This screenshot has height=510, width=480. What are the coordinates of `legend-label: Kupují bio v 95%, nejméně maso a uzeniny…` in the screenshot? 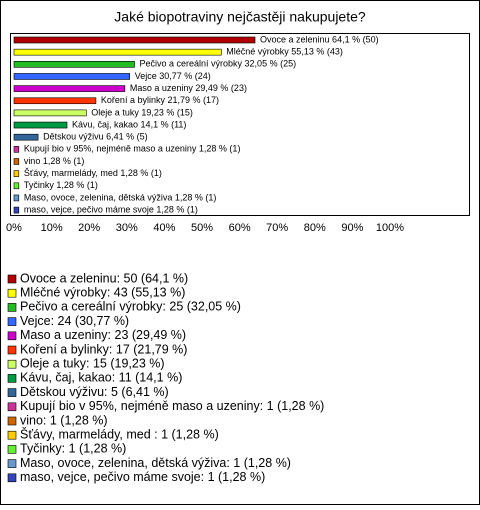 It's located at (172, 406).